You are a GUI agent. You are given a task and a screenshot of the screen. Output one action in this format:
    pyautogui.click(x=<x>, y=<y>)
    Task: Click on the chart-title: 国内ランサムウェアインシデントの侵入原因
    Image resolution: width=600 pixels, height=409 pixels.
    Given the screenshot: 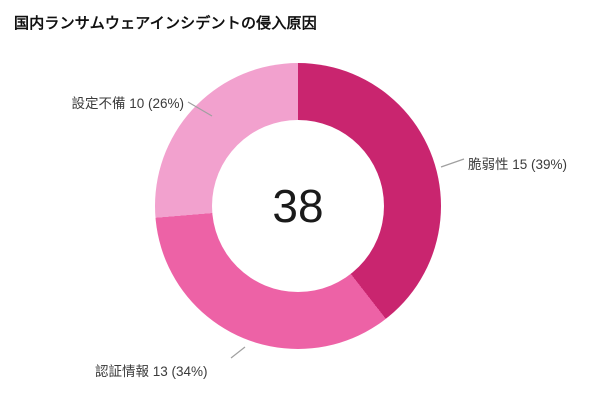 What is the action you would take?
    pyautogui.click(x=165, y=23)
    